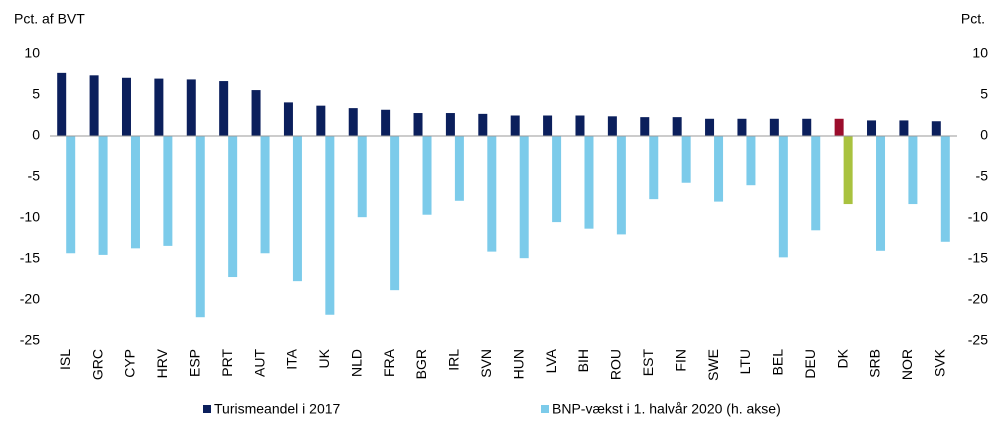 The width and height of the screenshot is (990, 421). Describe the element at coordinates (978, 258) in the screenshot. I see `y2-tick-label: -15` at that location.